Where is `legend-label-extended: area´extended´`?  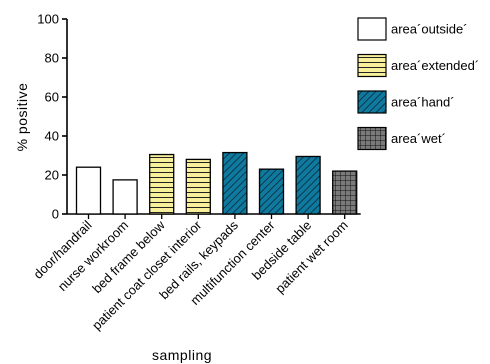
legend-label-extended: area´extended´ is located at coordinates (435, 65).